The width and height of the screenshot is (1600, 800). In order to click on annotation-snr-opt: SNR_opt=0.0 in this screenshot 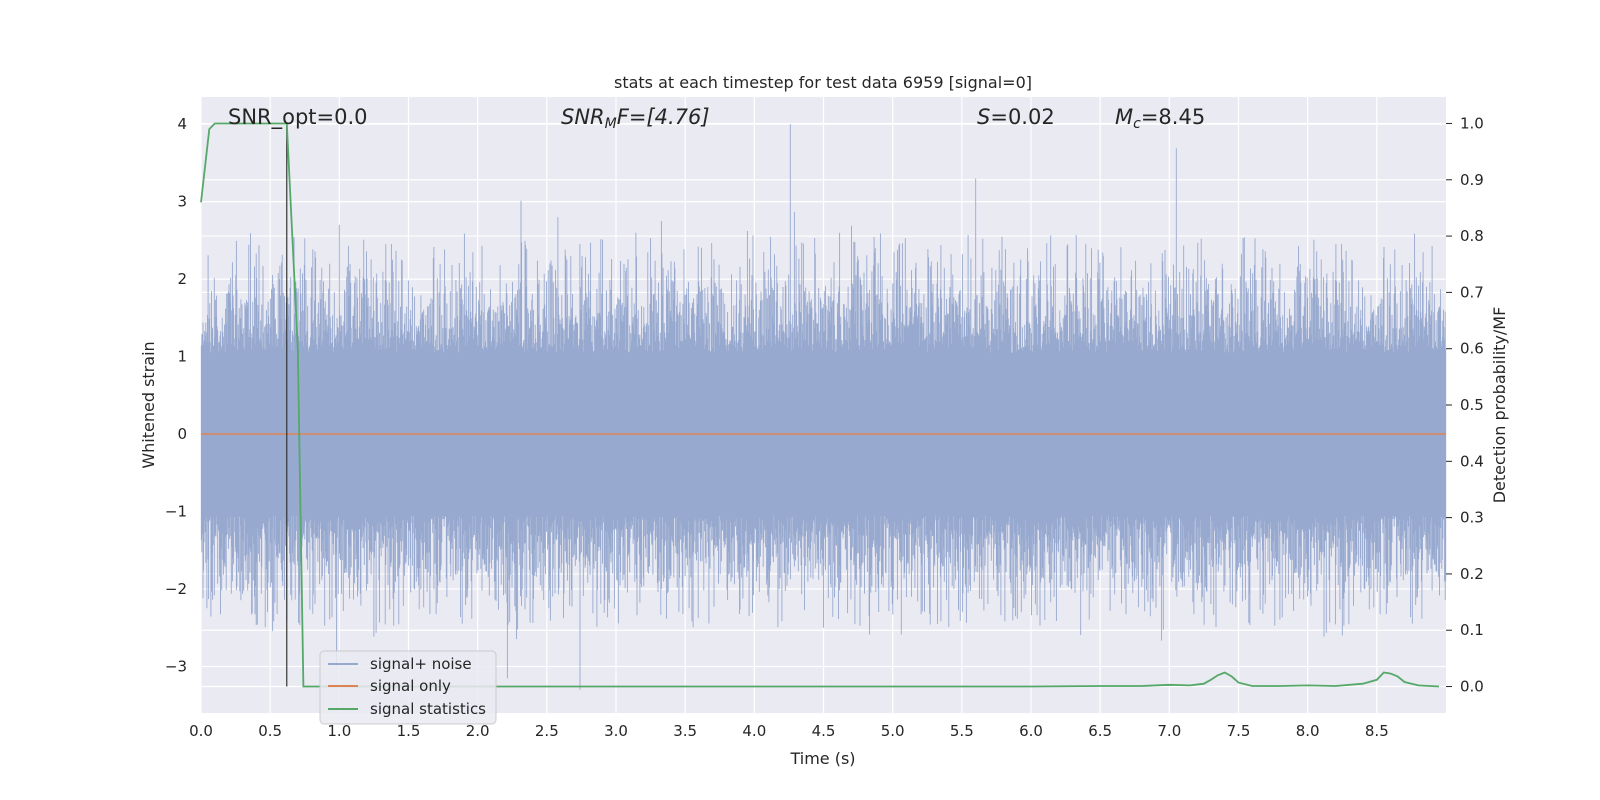, I will do `click(298, 117)`.